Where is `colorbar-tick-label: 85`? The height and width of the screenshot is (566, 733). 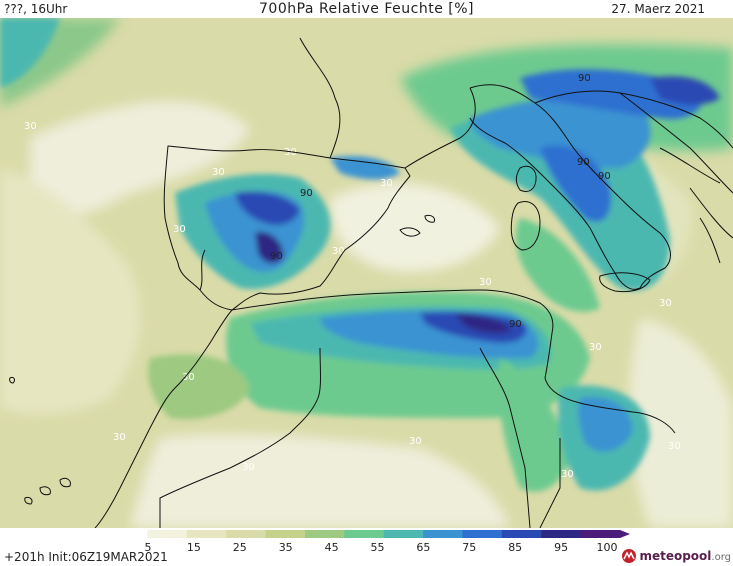
colorbar-tick-label: 85 is located at coordinates (515, 547).